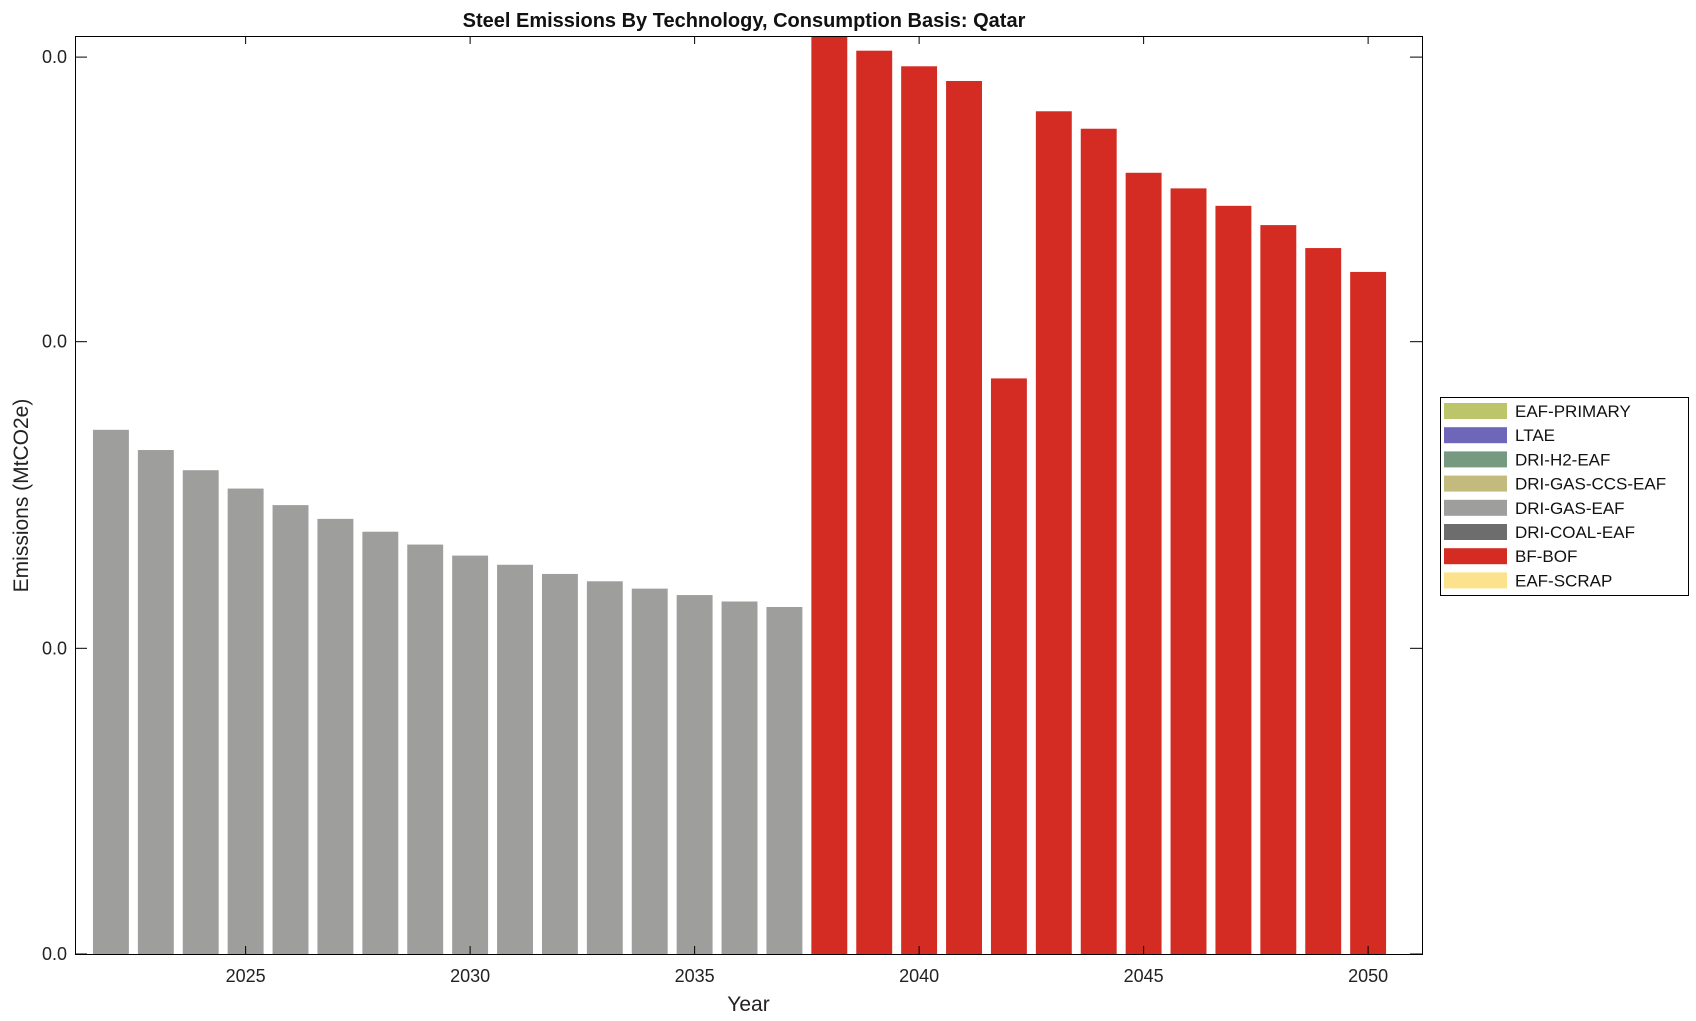  What do you see at coordinates (964, 517) in the screenshot?
I see `bar-2041-bf-bof` at bounding box center [964, 517].